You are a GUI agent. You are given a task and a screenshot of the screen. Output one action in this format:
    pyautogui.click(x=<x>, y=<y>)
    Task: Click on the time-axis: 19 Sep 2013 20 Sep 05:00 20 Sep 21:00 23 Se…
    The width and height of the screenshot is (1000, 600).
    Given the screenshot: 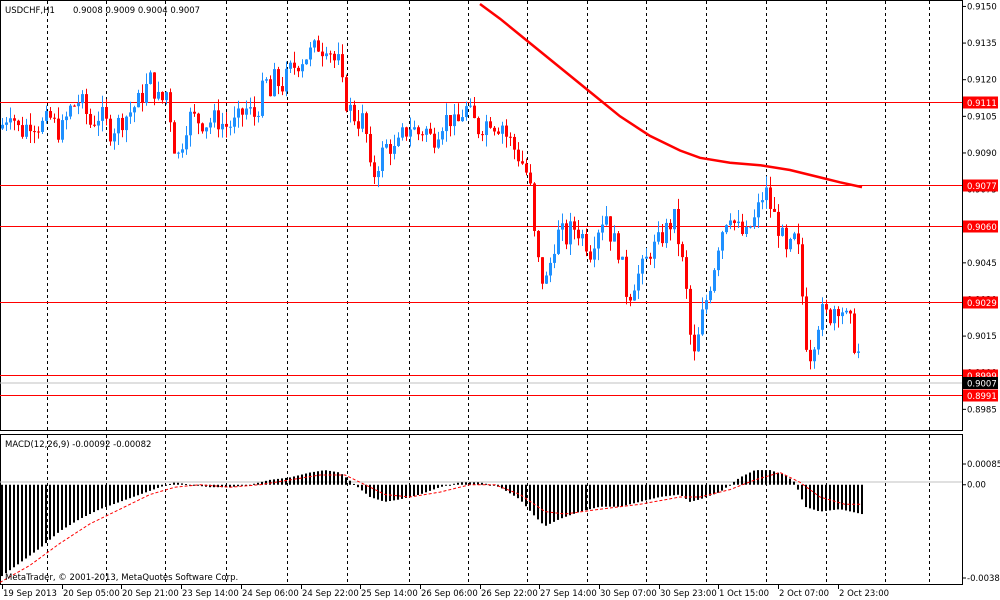 What is the action you would take?
    pyautogui.click(x=445, y=592)
    